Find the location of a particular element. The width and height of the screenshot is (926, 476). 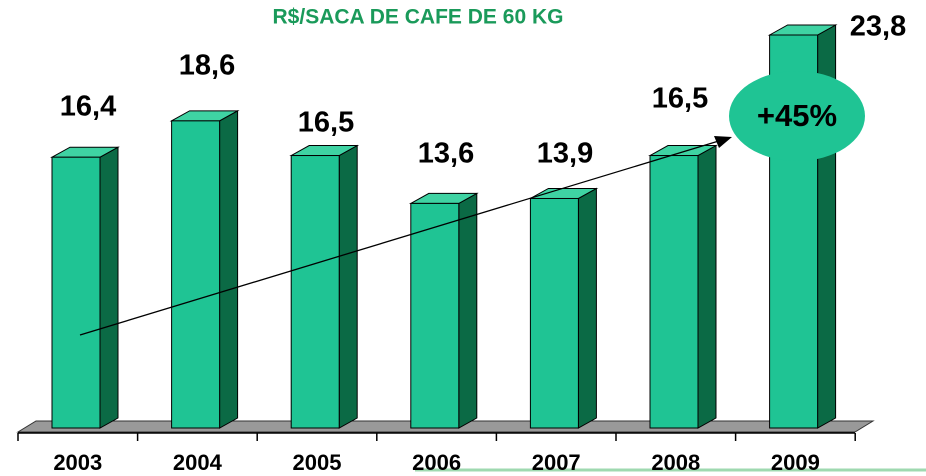

annotation-bubble is located at coordinates (797, 116).